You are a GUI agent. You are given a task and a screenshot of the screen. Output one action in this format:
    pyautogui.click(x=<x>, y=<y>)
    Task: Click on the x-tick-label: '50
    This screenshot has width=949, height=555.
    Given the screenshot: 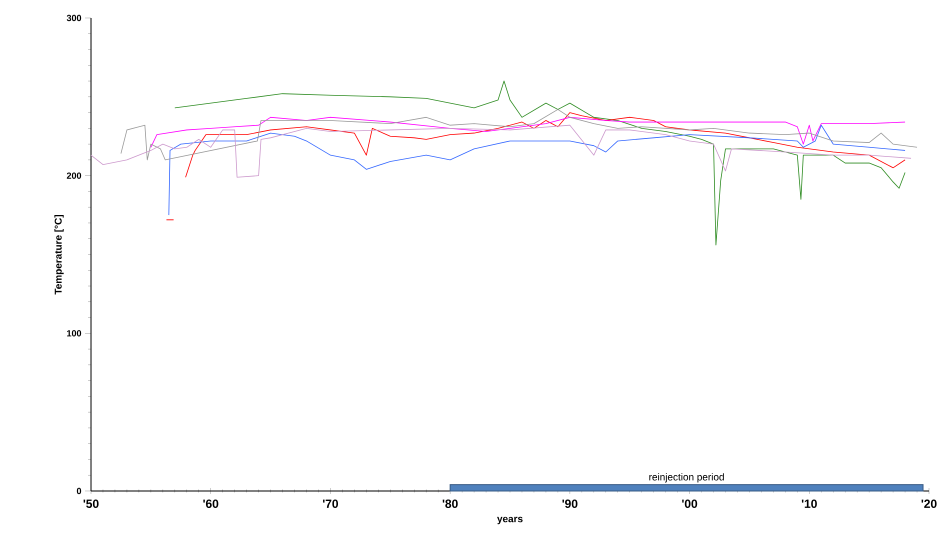 What is the action you would take?
    pyautogui.click(x=91, y=504)
    